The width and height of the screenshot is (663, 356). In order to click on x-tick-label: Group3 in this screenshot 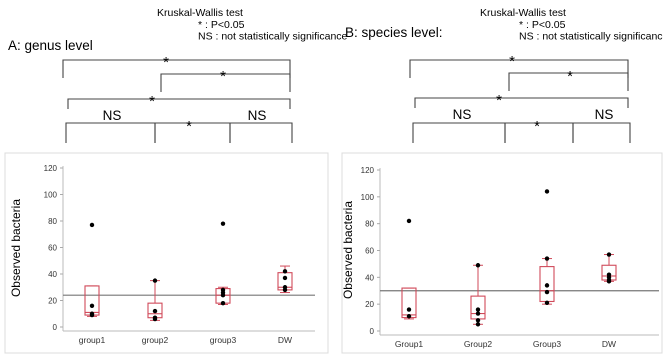, I will do `click(547, 344)`.